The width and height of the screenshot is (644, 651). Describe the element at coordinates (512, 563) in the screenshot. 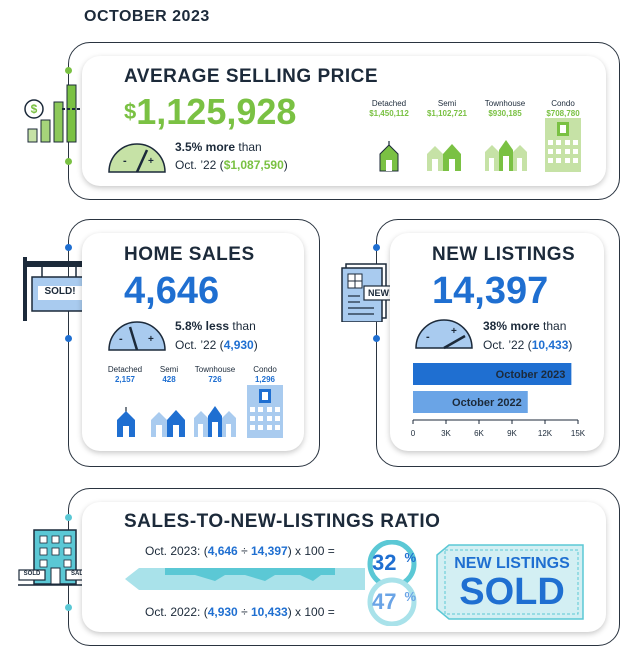

I see `tag-line-1: NEW LISTINGS` at that location.